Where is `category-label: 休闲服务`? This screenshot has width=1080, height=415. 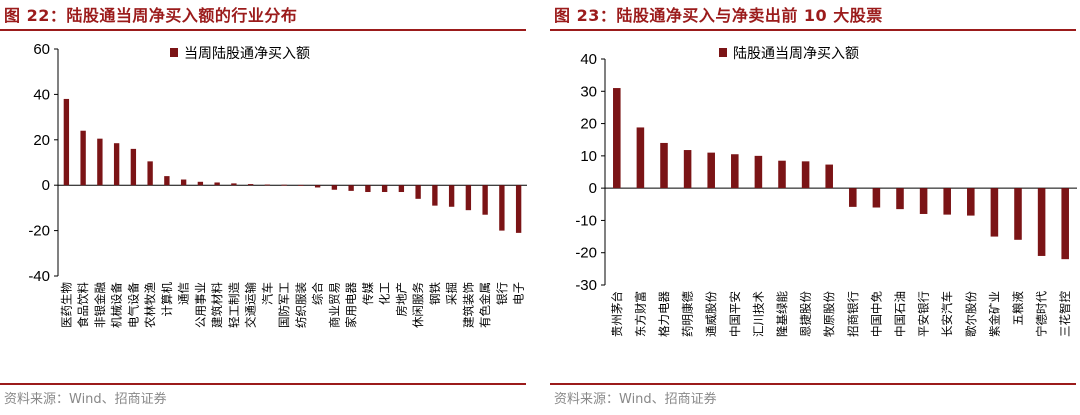 category-label: 休闲服务 is located at coordinates (418, 305).